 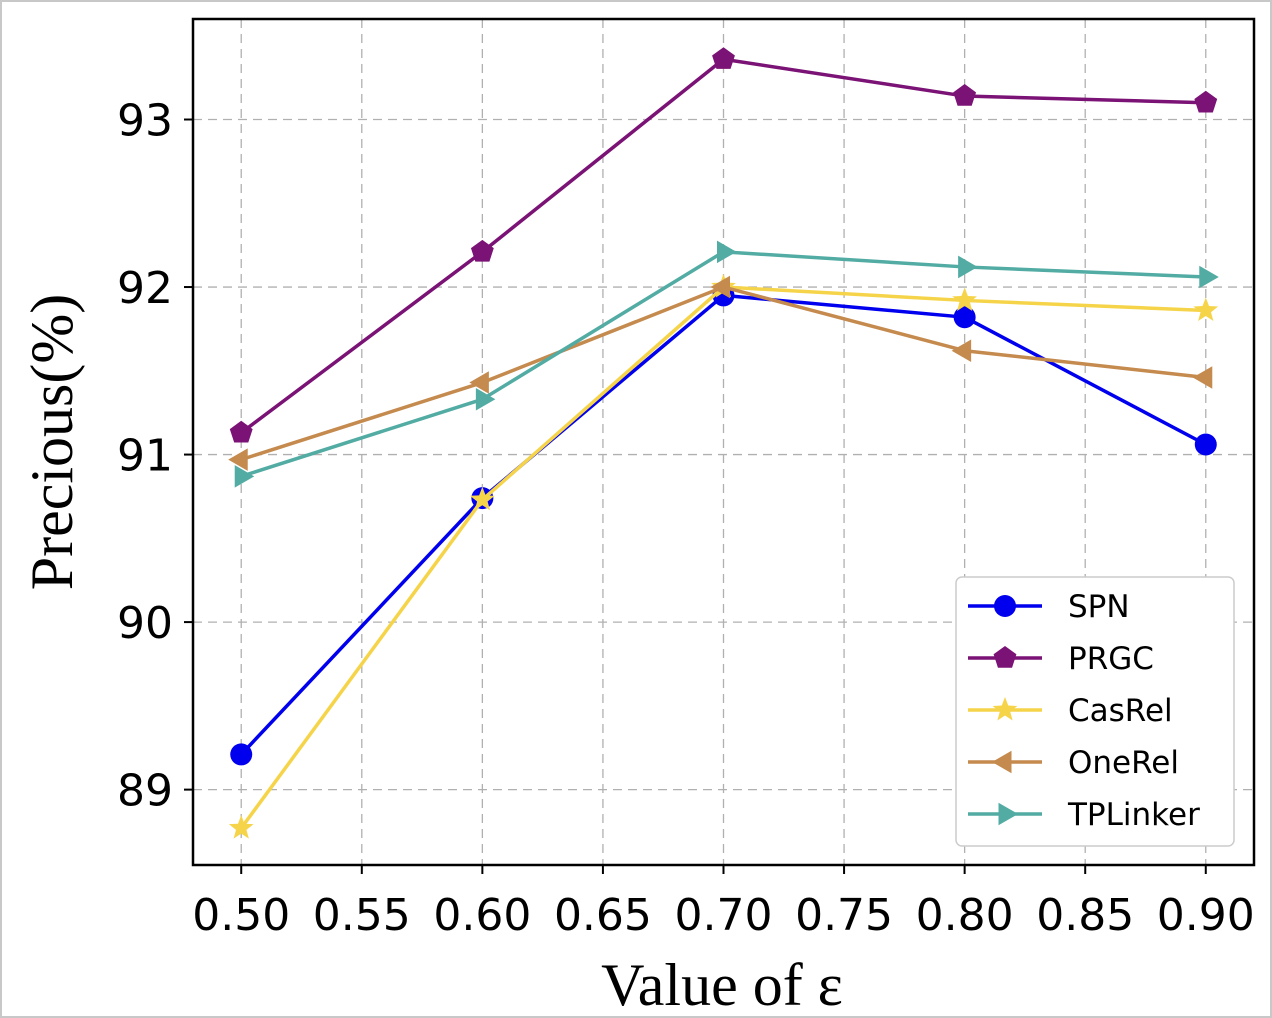 What do you see at coordinates (145, 288) in the screenshot?
I see `y-tick-label: 92` at bounding box center [145, 288].